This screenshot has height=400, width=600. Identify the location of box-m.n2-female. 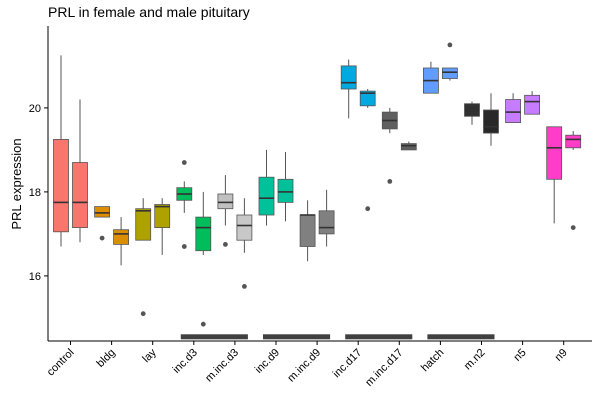
(472, 113).